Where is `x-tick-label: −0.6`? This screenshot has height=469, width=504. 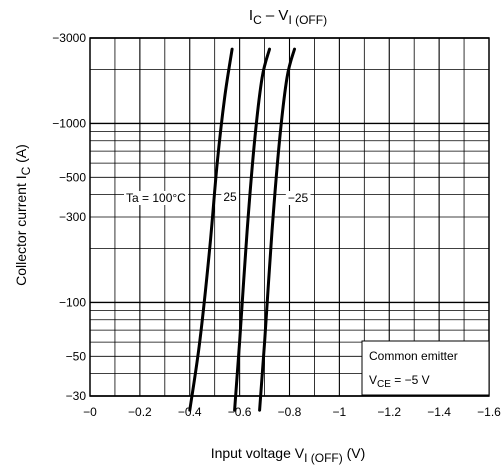
x-tick-label: −0.6 is located at coordinates (240, 412).